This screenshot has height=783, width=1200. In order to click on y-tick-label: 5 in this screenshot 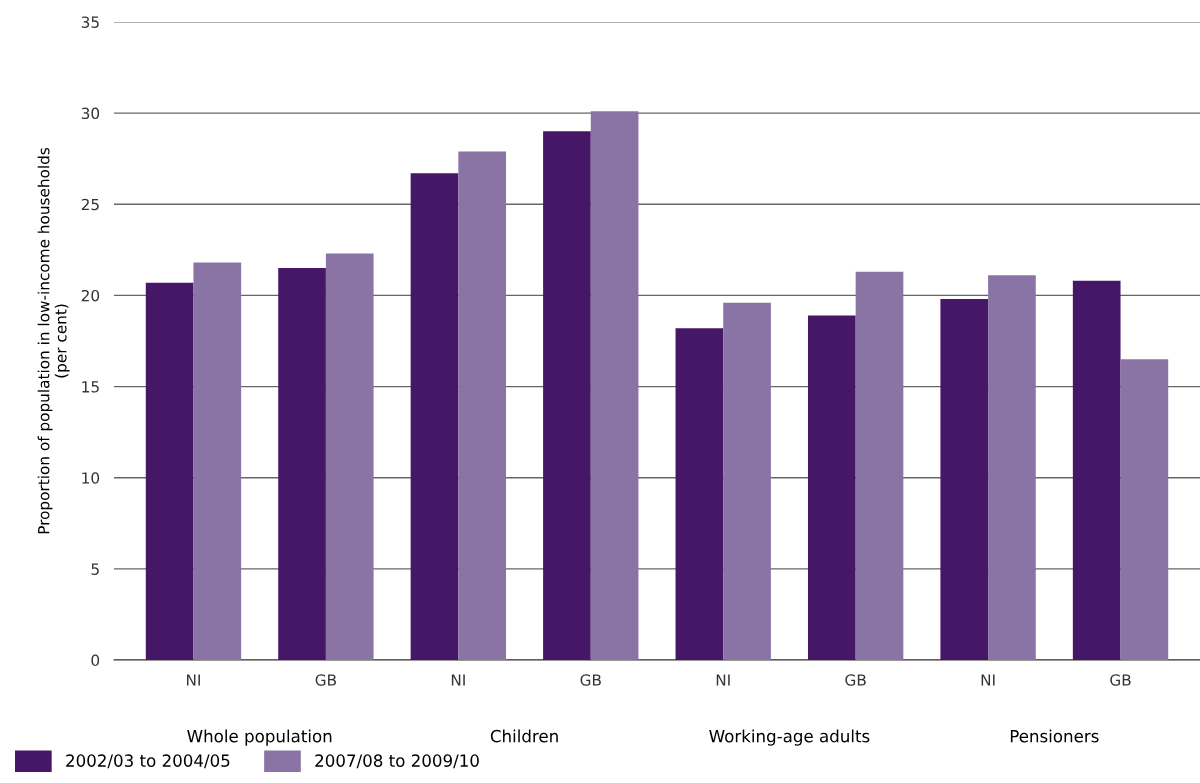, I will do `click(95, 569)`.